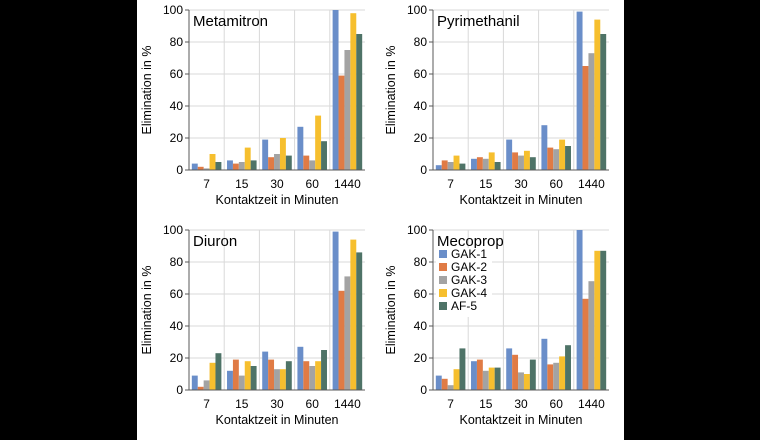  I want to click on chart-metamitron-x-tick-label: 30, so click(277, 184).